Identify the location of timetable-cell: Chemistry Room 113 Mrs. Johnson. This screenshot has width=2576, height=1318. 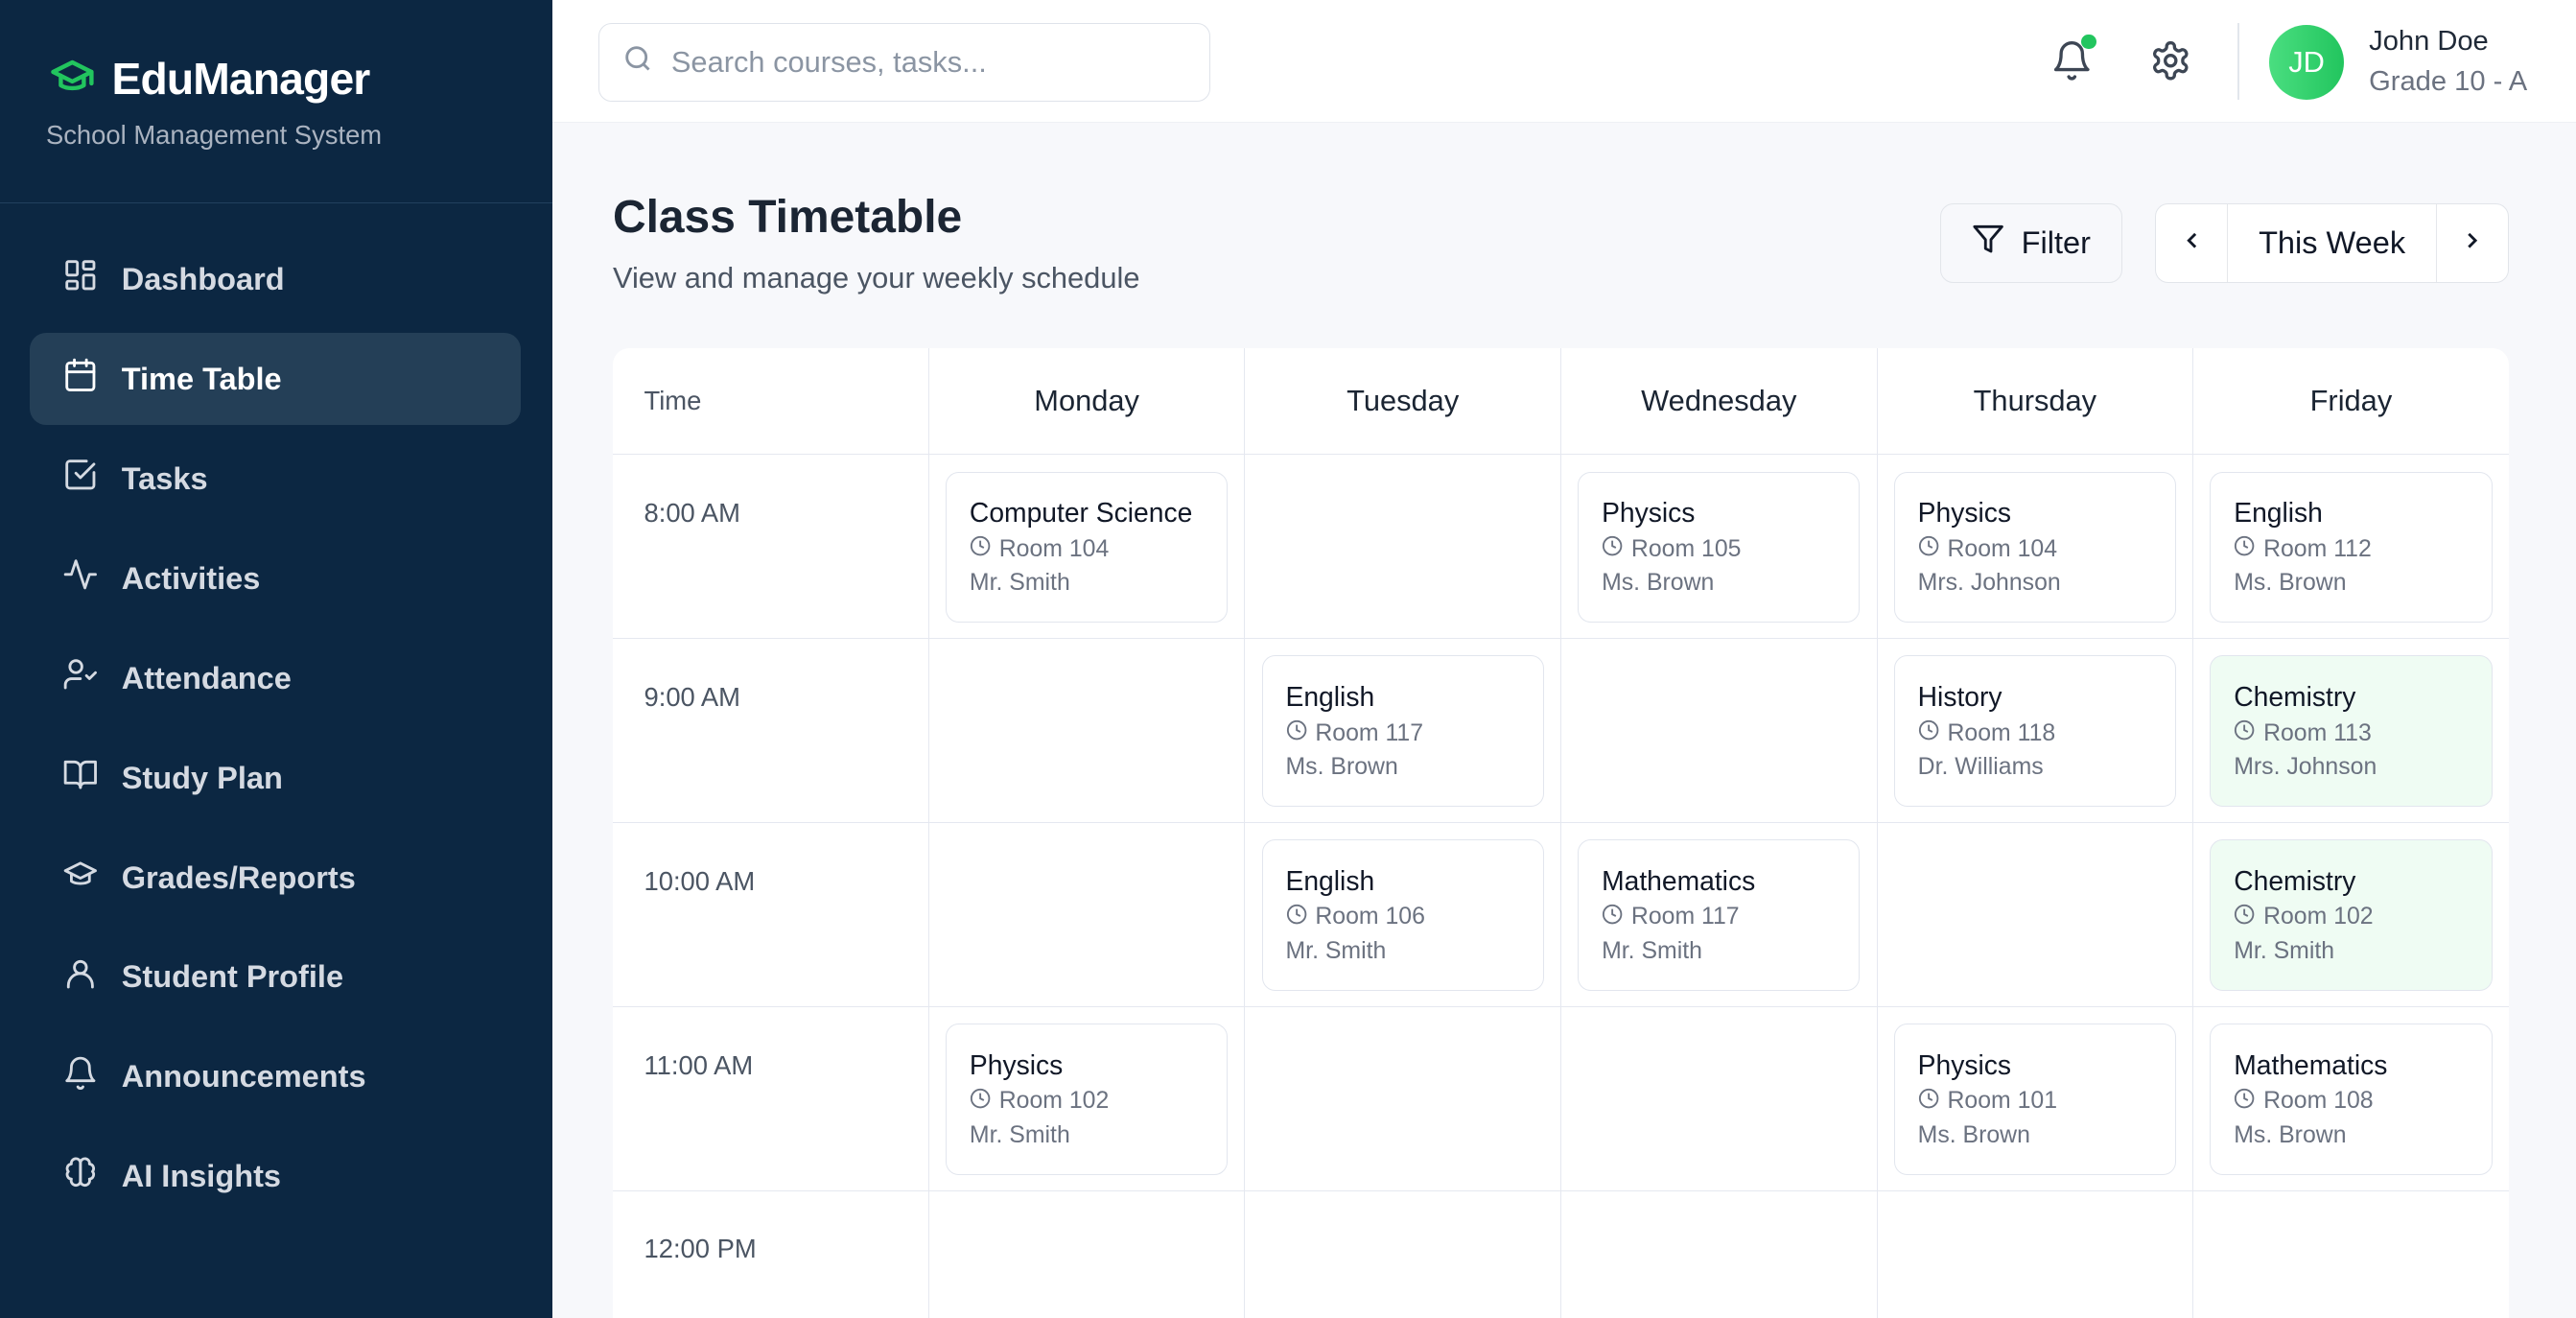
(2350, 731).